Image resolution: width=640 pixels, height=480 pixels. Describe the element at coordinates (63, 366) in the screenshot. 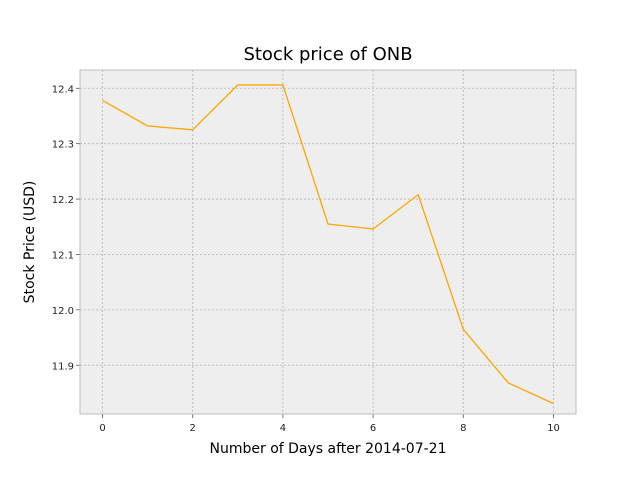

I see `y-tick-label: 11.9` at that location.